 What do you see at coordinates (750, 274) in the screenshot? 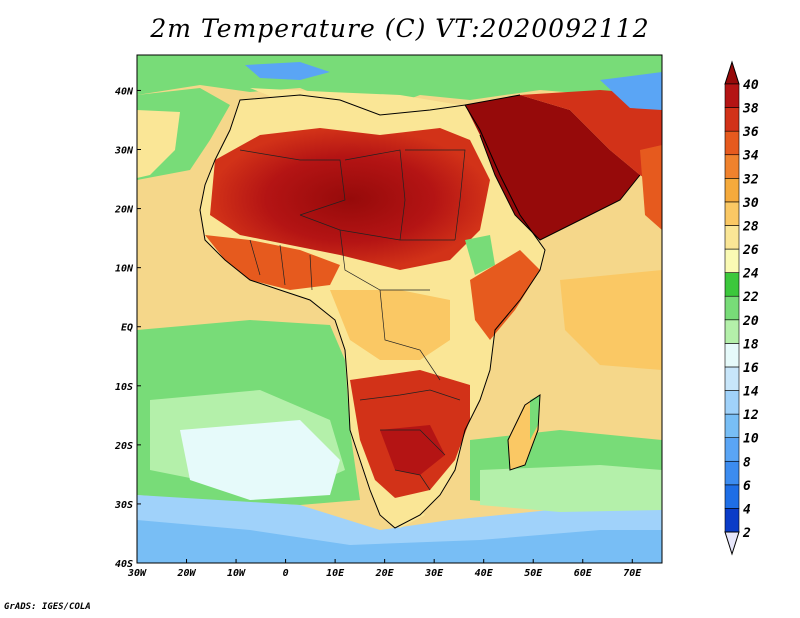
I see `colorbar-label: 24` at bounding box center [750, 274].